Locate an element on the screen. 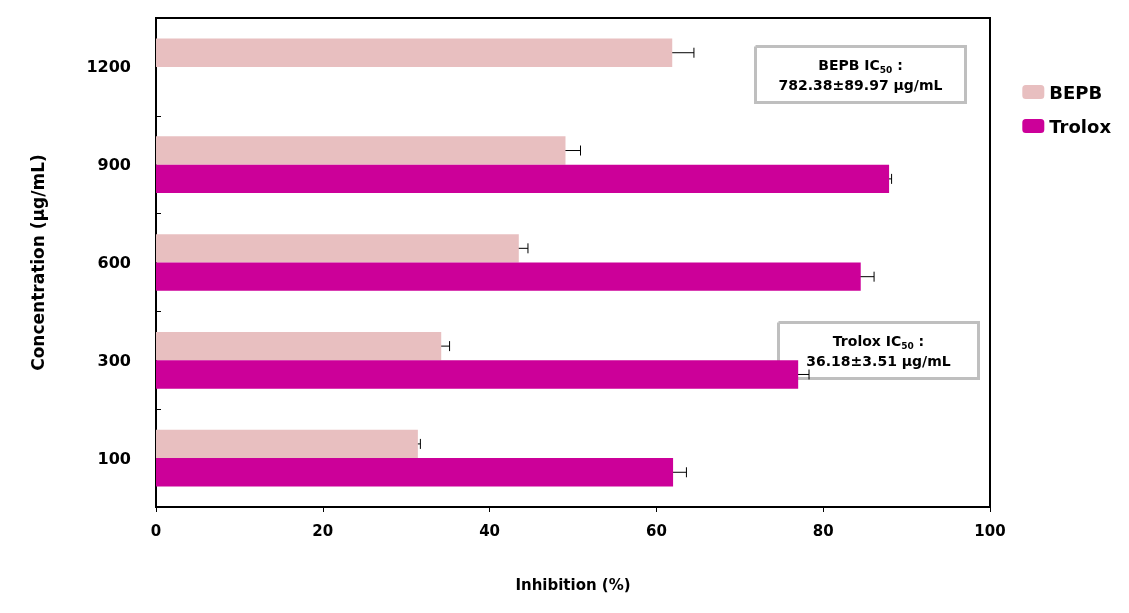 Image resolution: width=1129 pixels, height=613 pixels. y-axis-title: Concentration (µg/mL) is located at coordinates (37, 262).